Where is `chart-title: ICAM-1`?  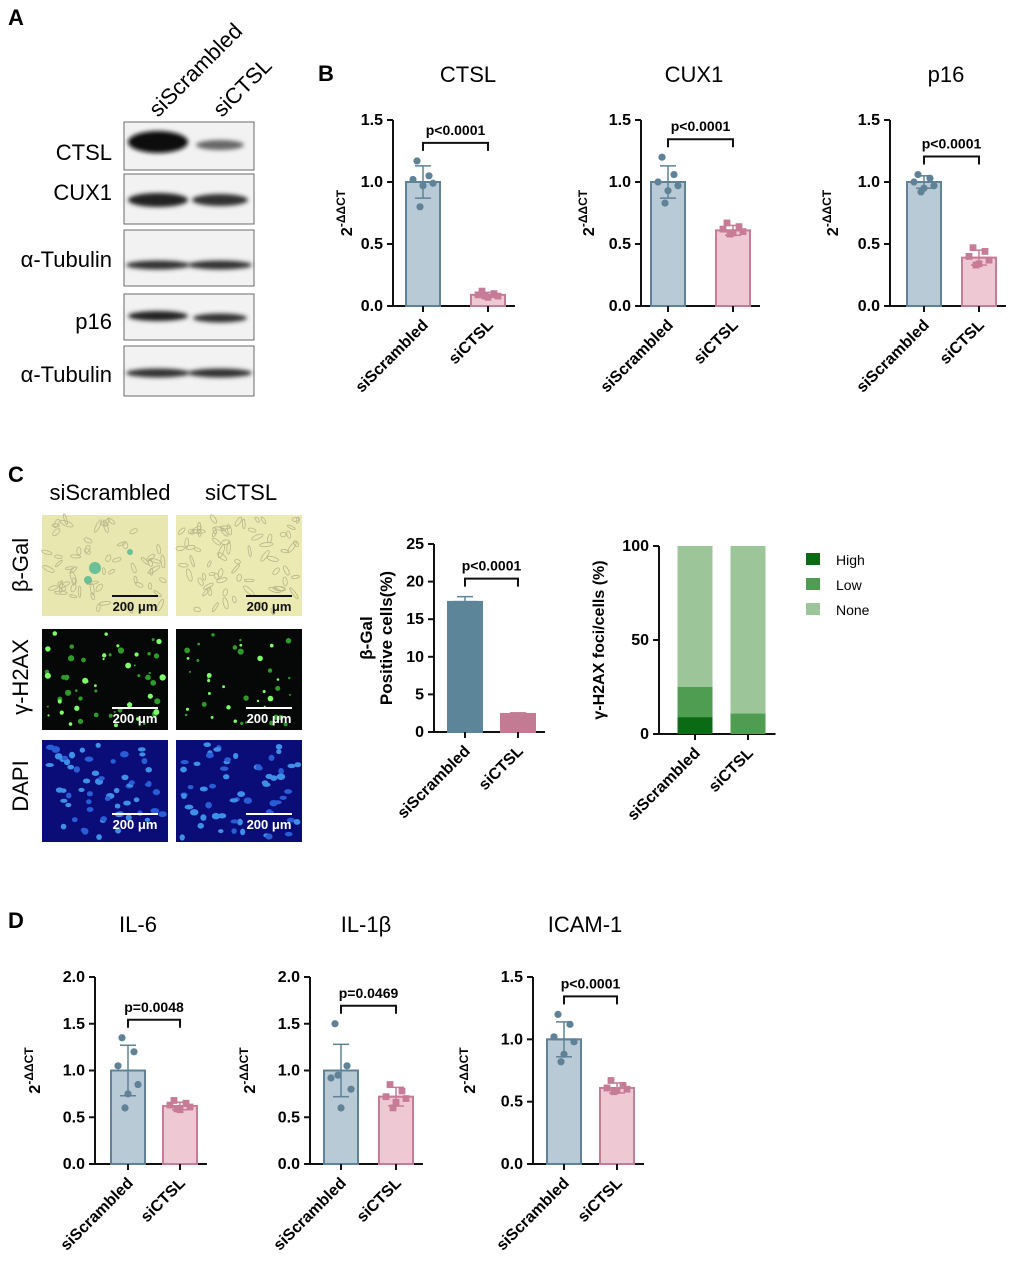 chart-title: ICAM-1 is located at coordinates (585, 924).